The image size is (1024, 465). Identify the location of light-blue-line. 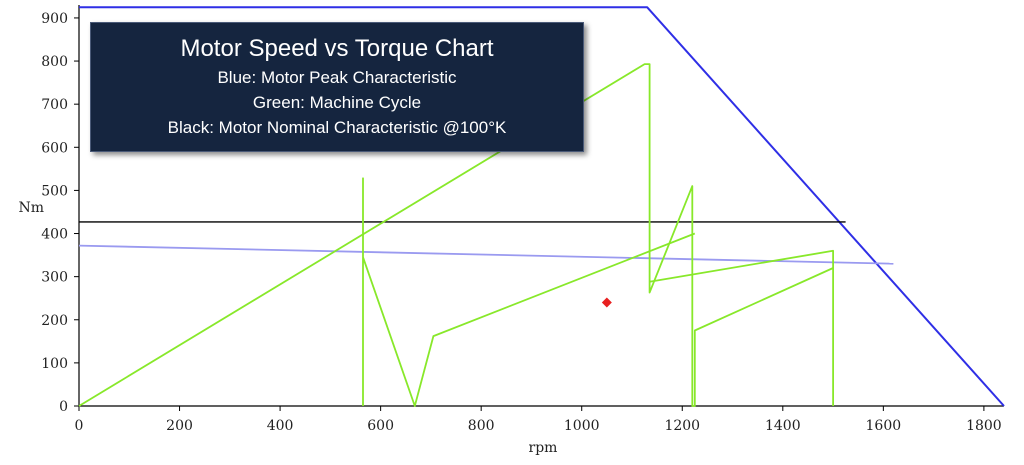
(486, 254).